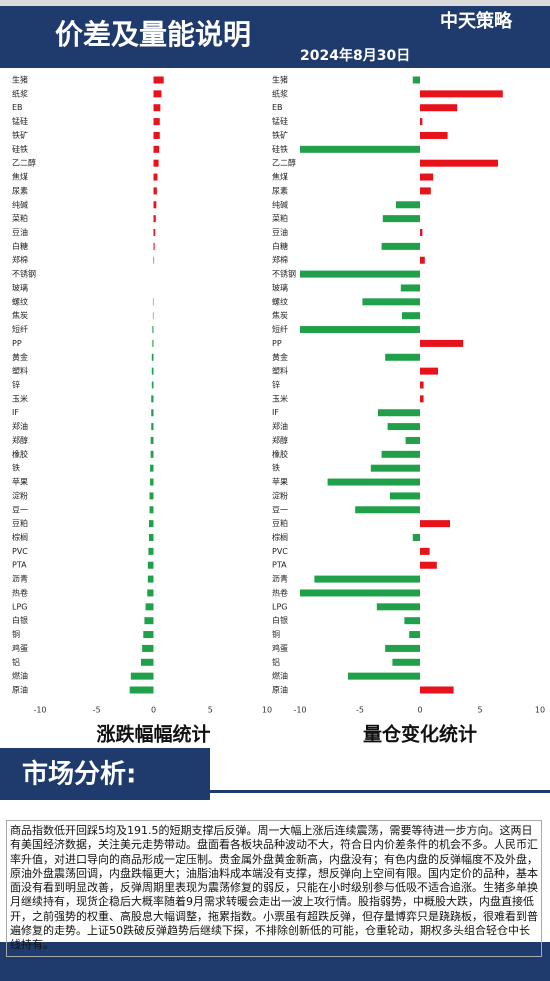 The image size is (550, 981). Describe the element at coordinates (20, 523) in the screenshot. I see `category-label: 豆粕` at that location.